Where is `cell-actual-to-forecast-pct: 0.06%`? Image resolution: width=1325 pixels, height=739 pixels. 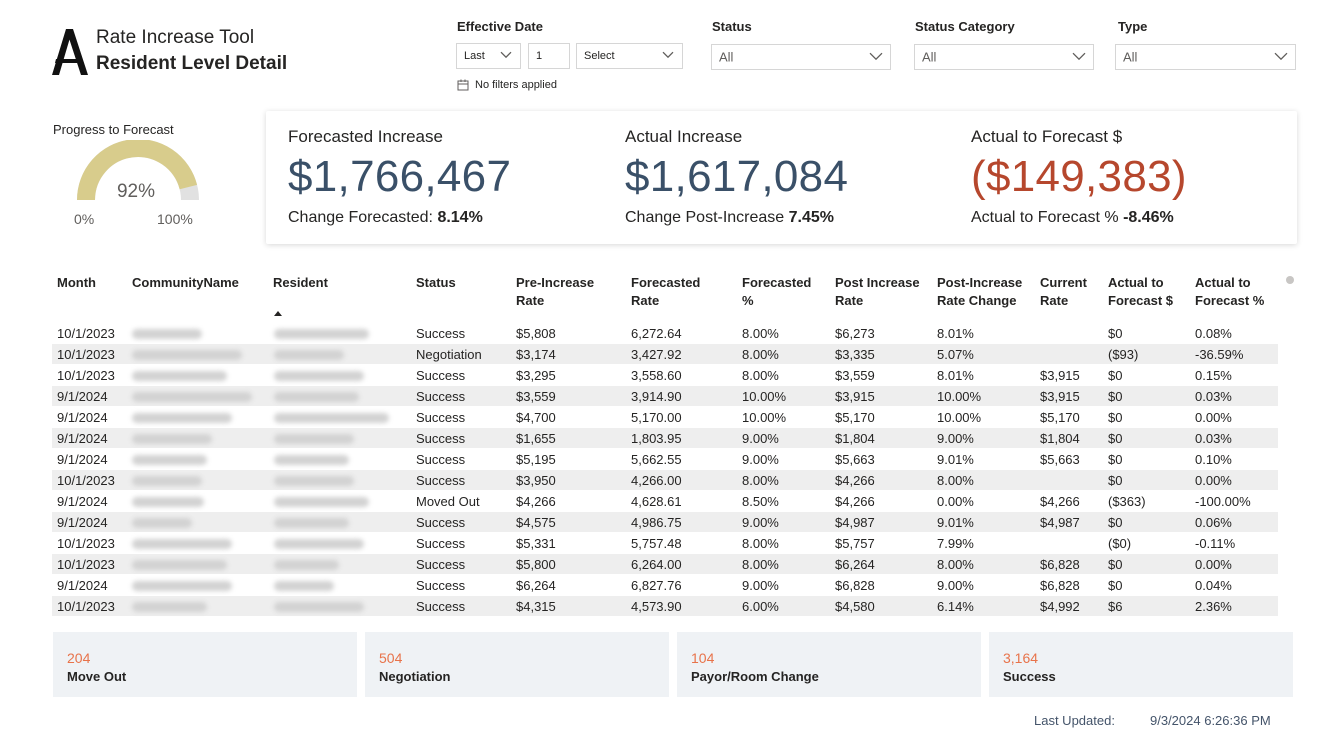
cell-actual-to-forecast-pct: 0.06% is located at coordinates (1213, 522).